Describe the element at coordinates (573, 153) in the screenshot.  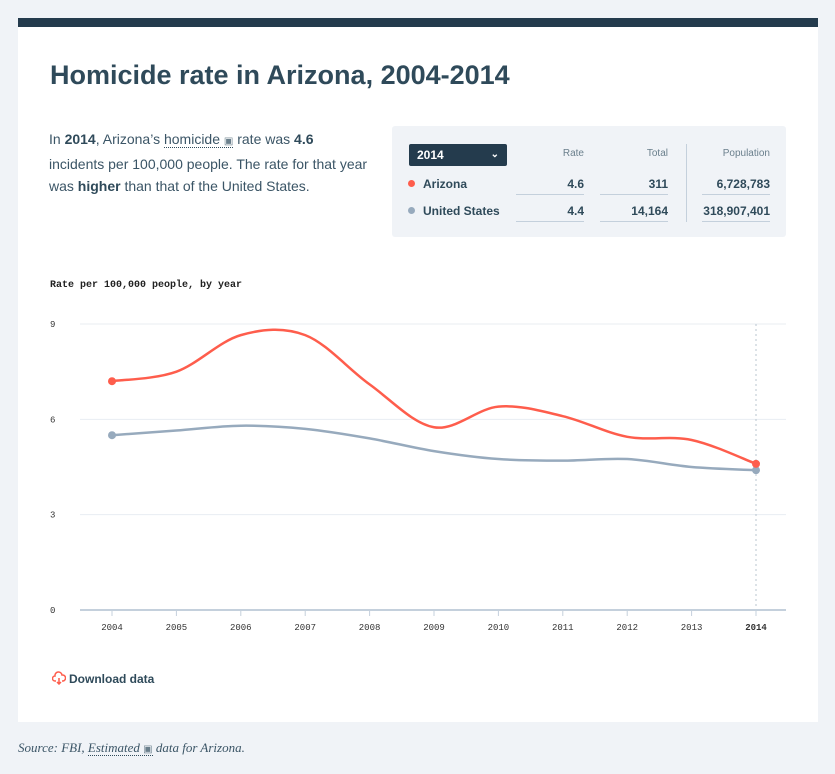
I see `column-header-rate: Rate` at that location.